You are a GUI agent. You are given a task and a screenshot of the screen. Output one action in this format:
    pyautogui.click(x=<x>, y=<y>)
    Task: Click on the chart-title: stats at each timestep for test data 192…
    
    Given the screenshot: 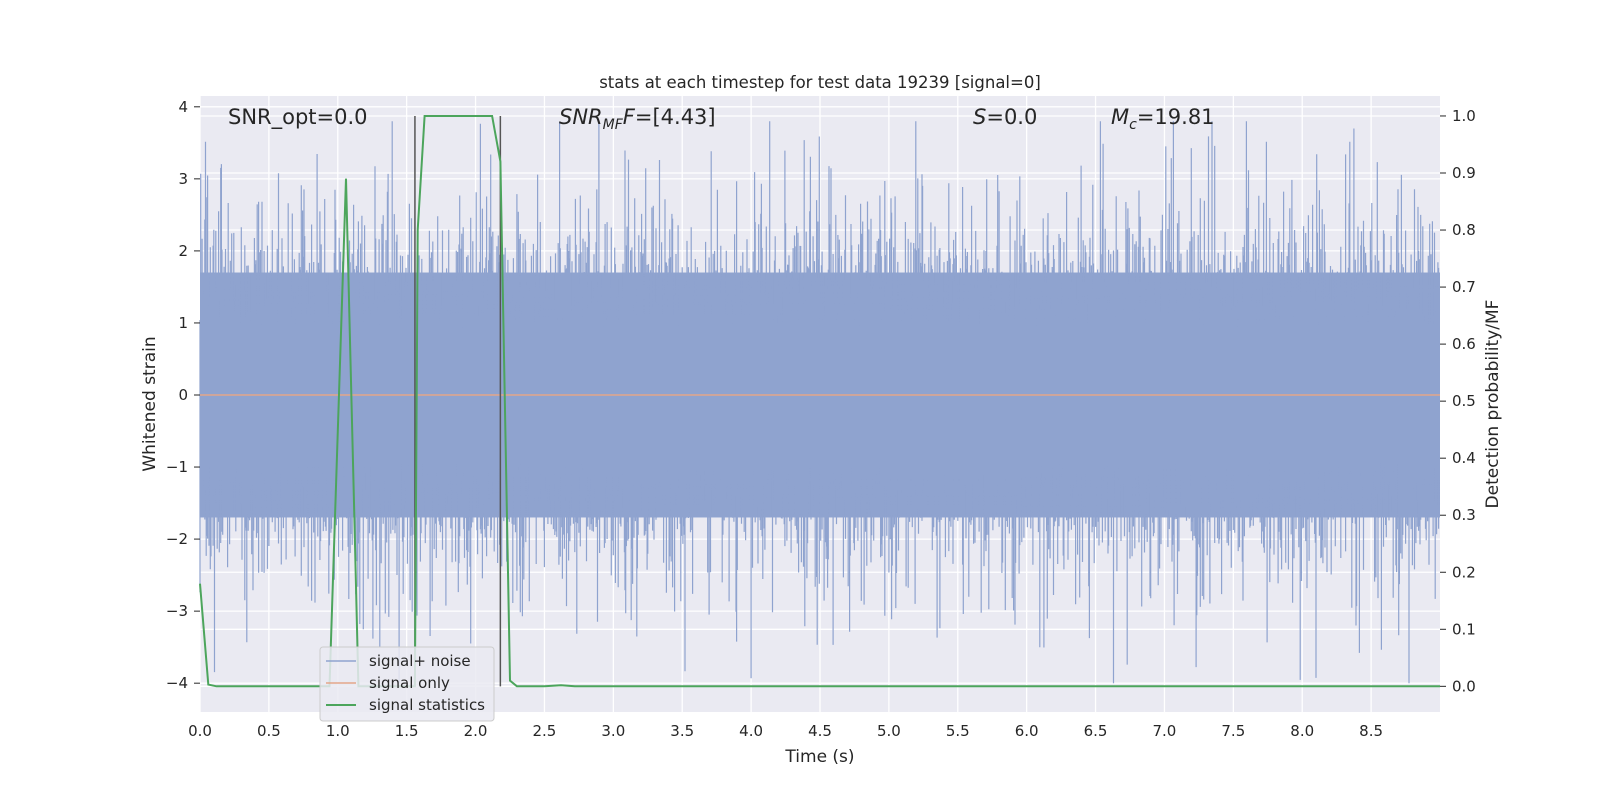 What is the action you would take?
    pyautogui.click(x=820, y=82)
    